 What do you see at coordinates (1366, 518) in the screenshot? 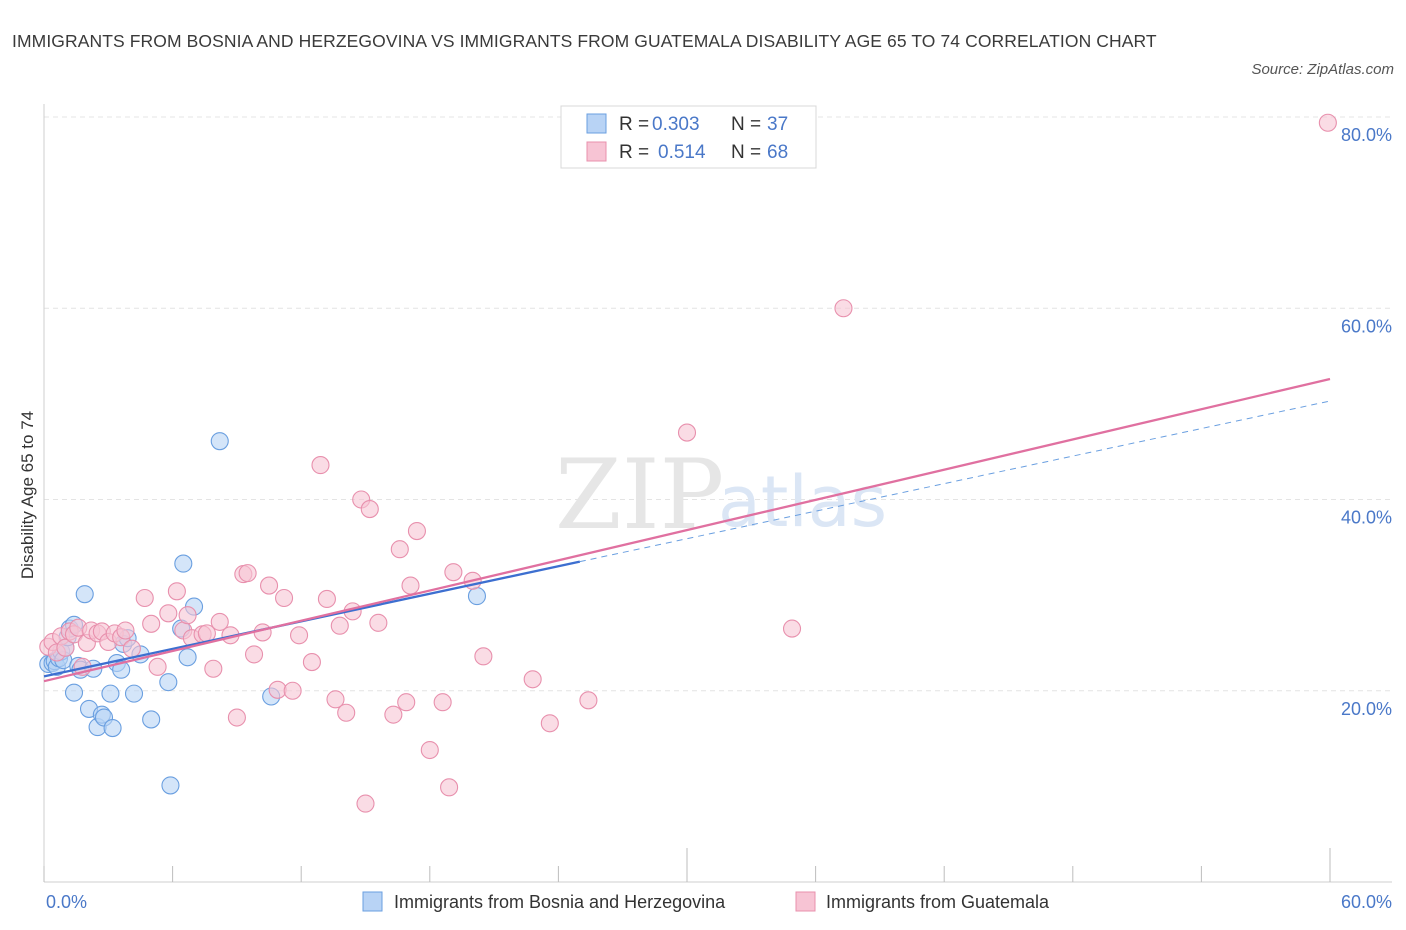
I see `y-tick-label-40: 40.0%` at bounding box center [1366, 518].